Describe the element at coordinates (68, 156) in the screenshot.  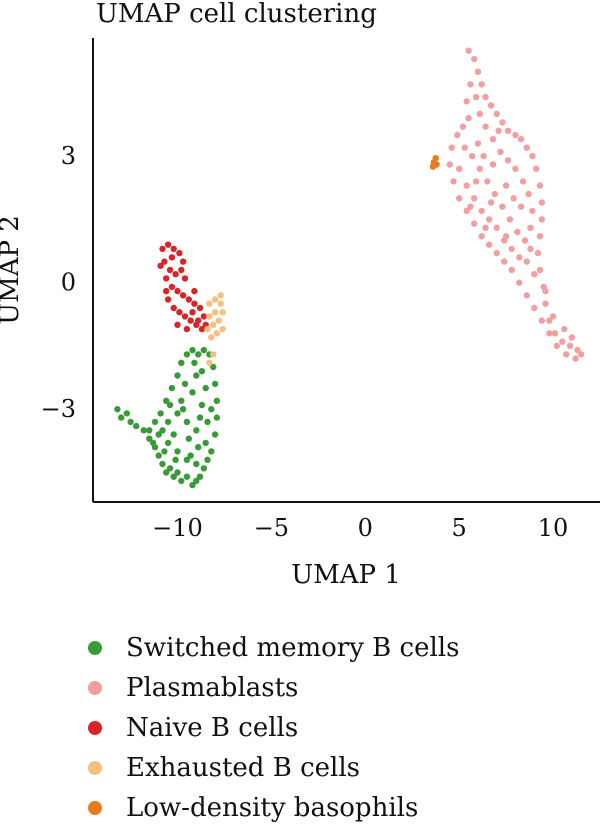
I see `y-tick-label: 3` at that location.